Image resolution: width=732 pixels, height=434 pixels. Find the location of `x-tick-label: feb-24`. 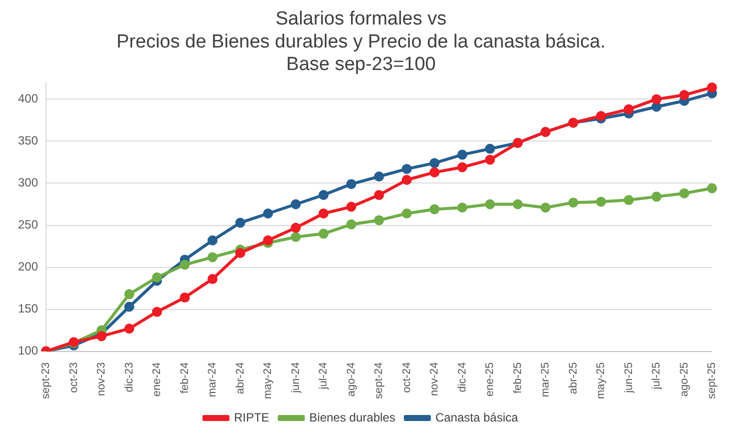

x-tick-label: feb-24 is located at coordinates (184, 378).